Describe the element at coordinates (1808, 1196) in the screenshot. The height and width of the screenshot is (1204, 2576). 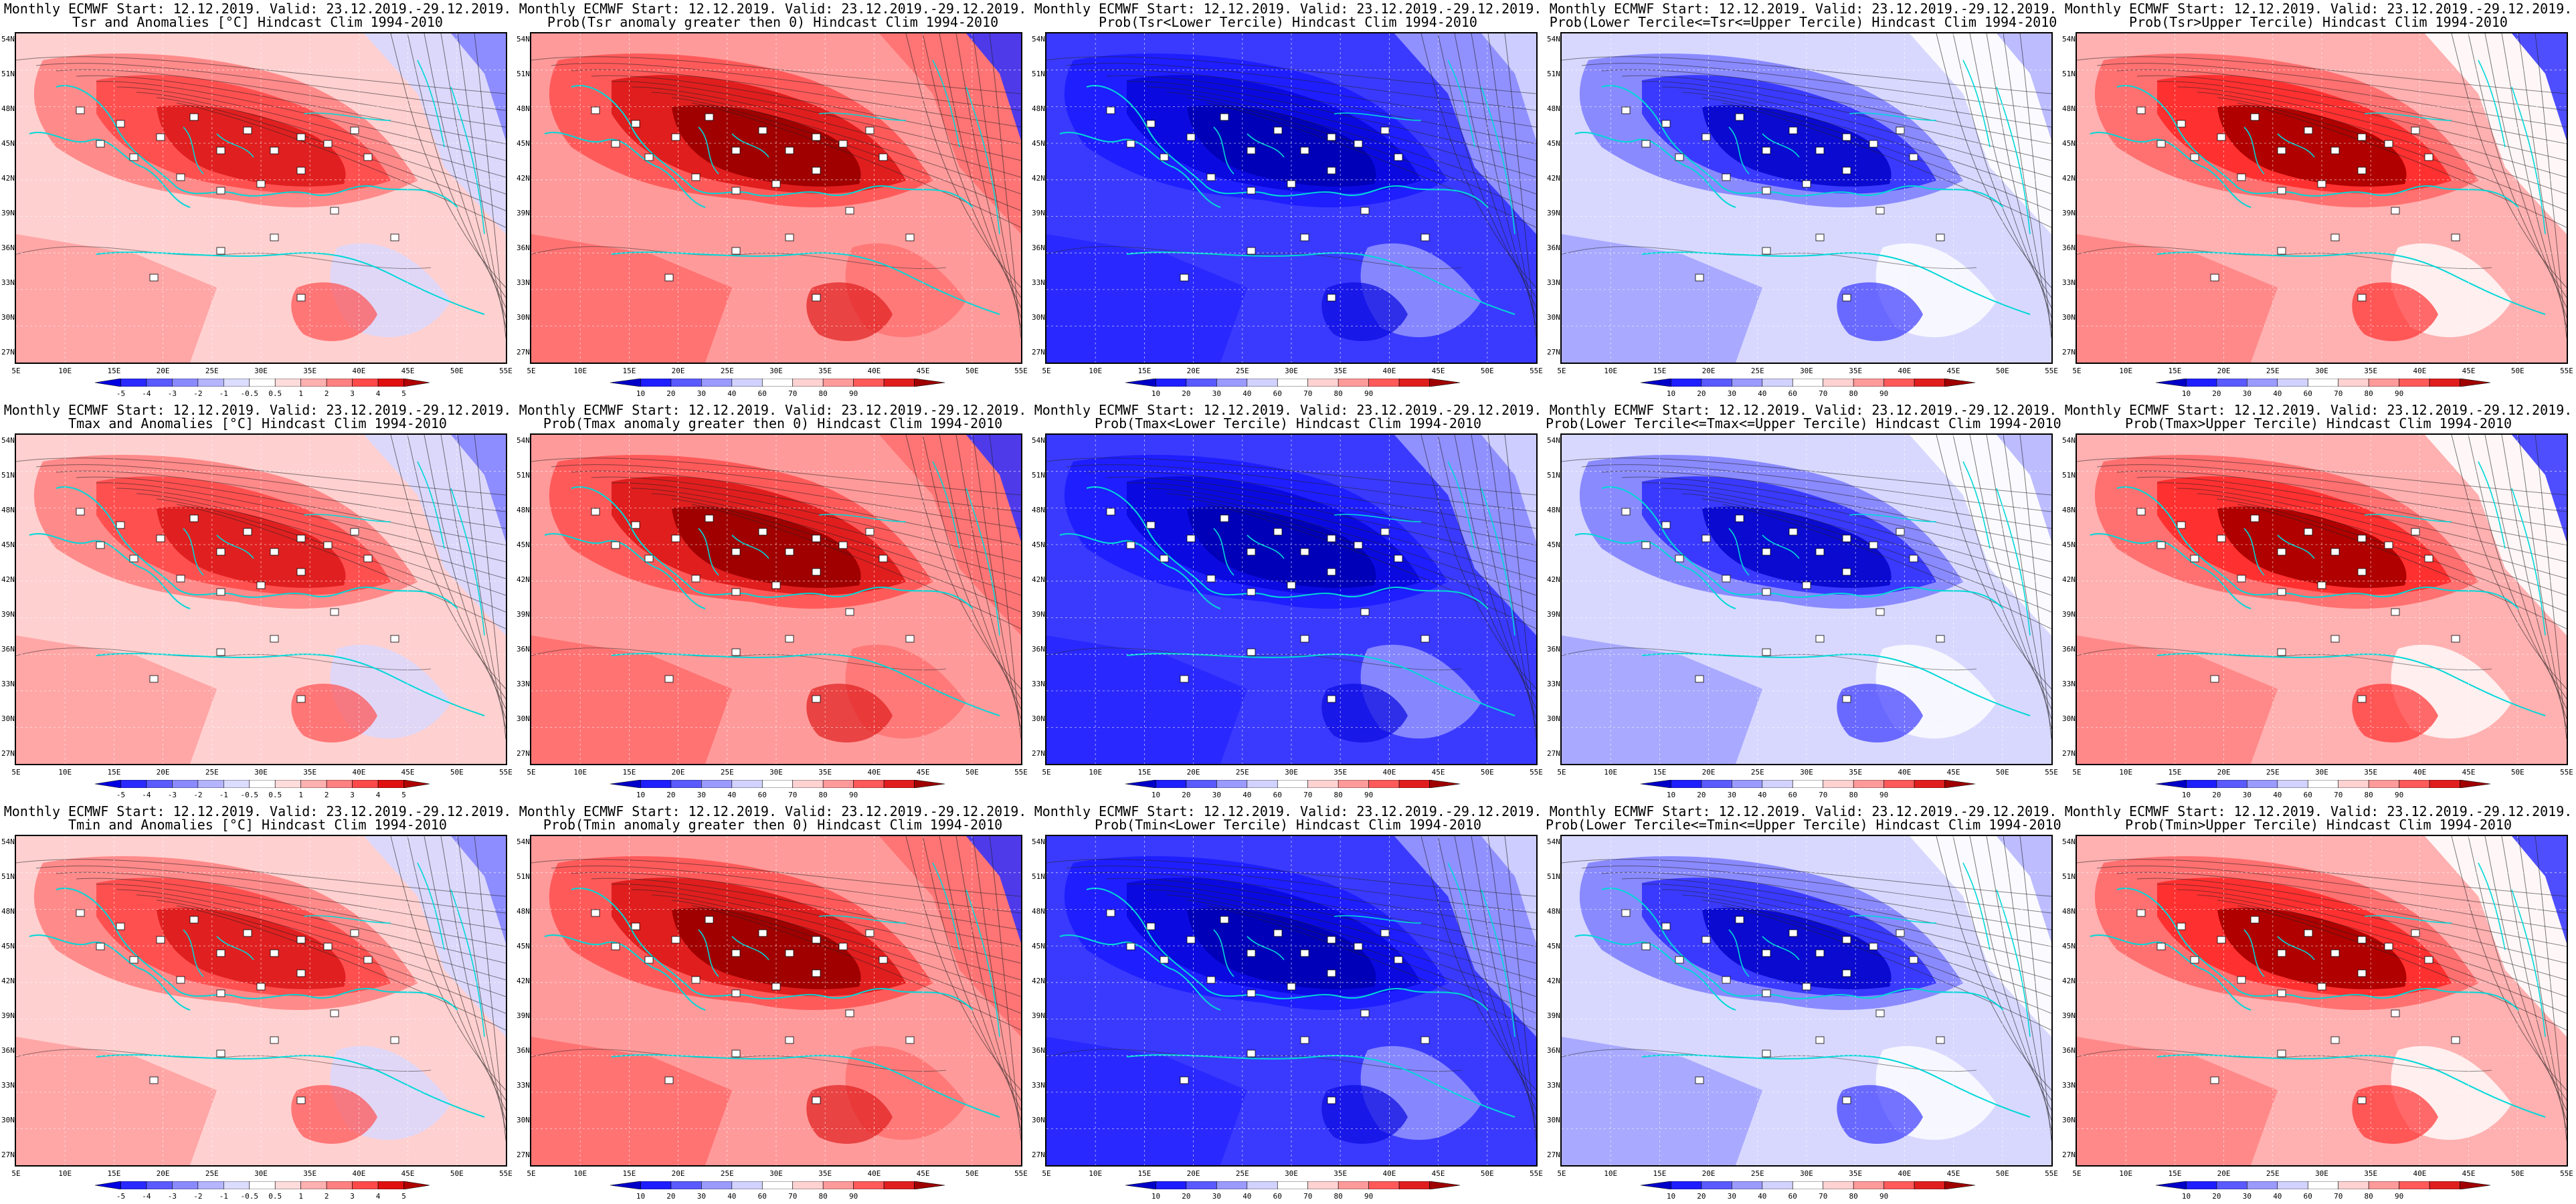
I see `colorbar-ticks: 10 20 30 40 60 70 80 90` at that location.